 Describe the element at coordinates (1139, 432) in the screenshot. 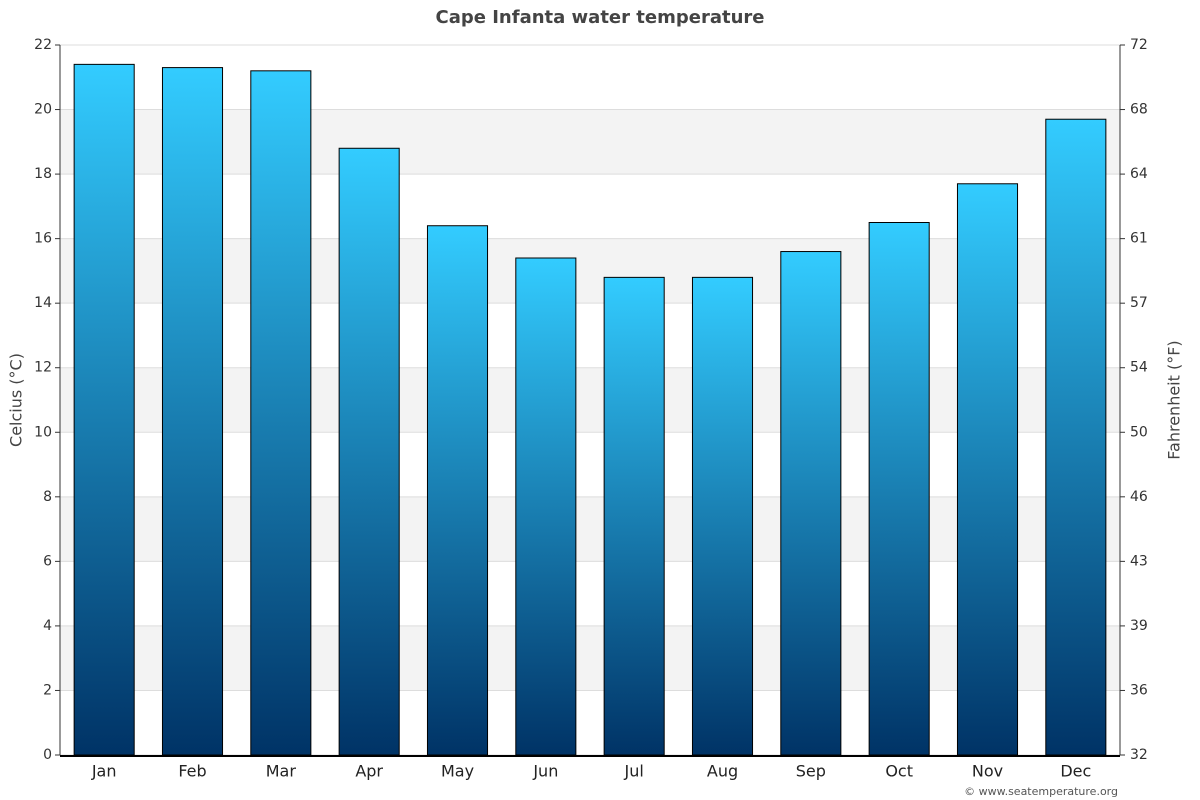

I see `y2-tick-label: 50` at that location.